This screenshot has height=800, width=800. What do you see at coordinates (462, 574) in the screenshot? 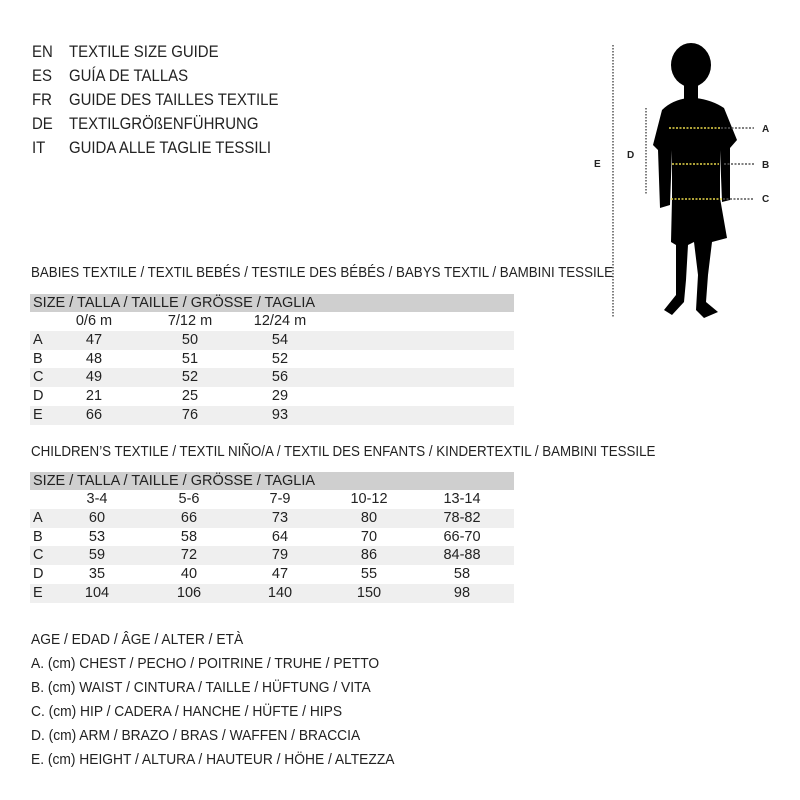
I see `table-cell: 58` at bounding box center [462, 574].